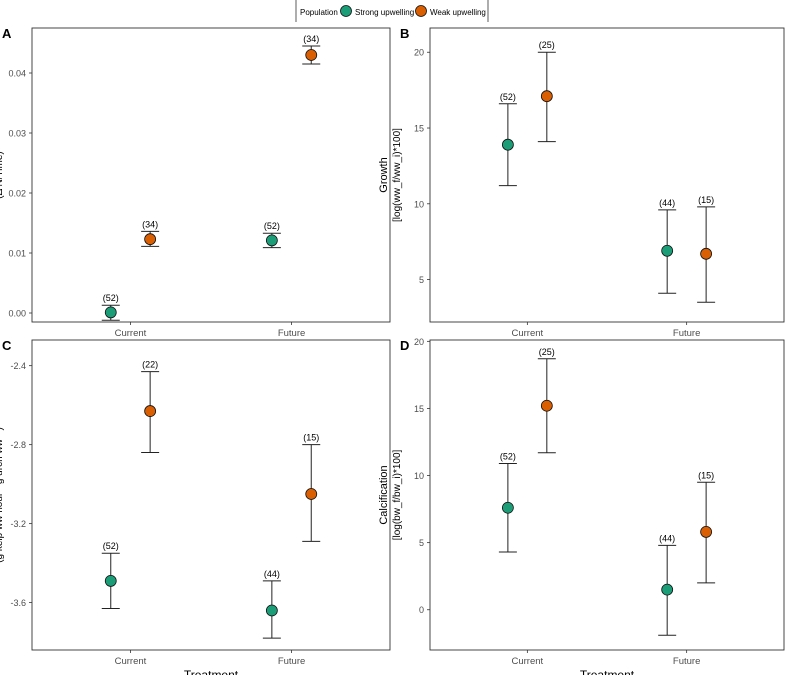 This screenshot has height=675, width=785. What do you see at coordinates (404, 345) in the screenshot?
I see `panel-label: D` at bounding box center [404, 345].